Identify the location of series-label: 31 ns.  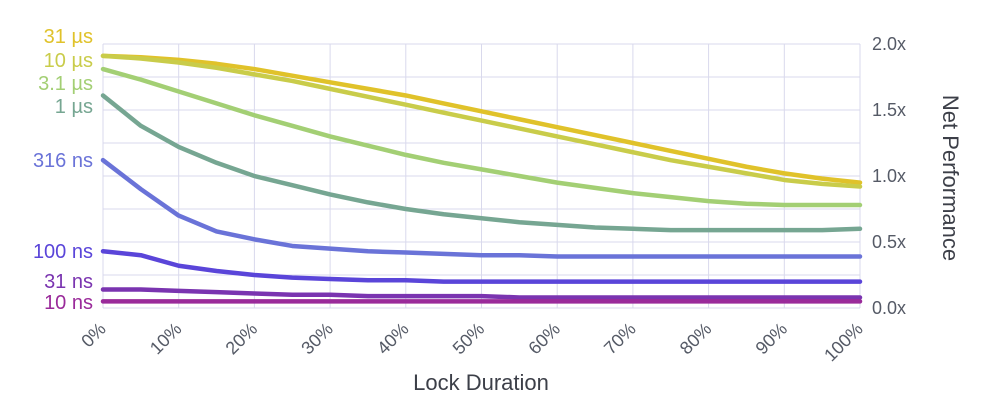
(68, 282).